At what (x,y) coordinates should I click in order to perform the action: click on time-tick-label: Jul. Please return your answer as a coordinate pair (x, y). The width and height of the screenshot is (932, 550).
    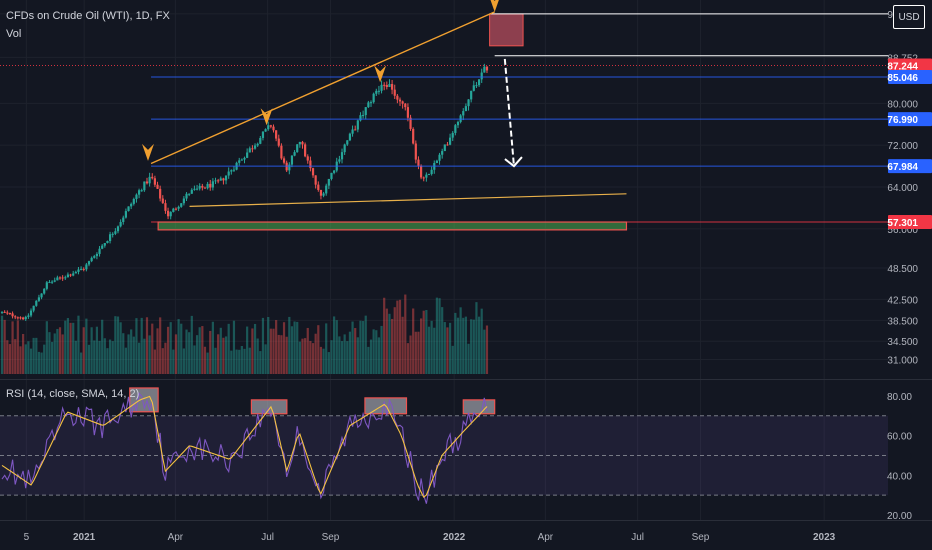
    Looking at the image, I should click on (637, 537).